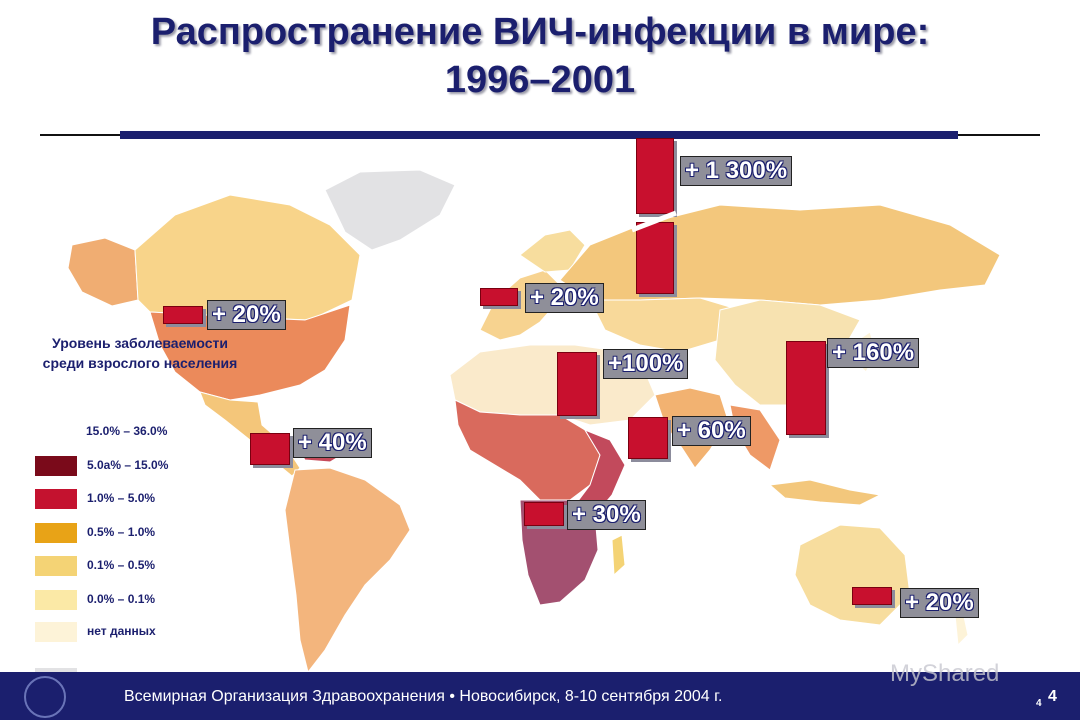 The width and height of the screenshot is (1080, 720). What do you see at coordinates (606, 515) in the screenshot?
I see `label-sub-saharan-africa: + 30%` at bounding box center [606, 515].